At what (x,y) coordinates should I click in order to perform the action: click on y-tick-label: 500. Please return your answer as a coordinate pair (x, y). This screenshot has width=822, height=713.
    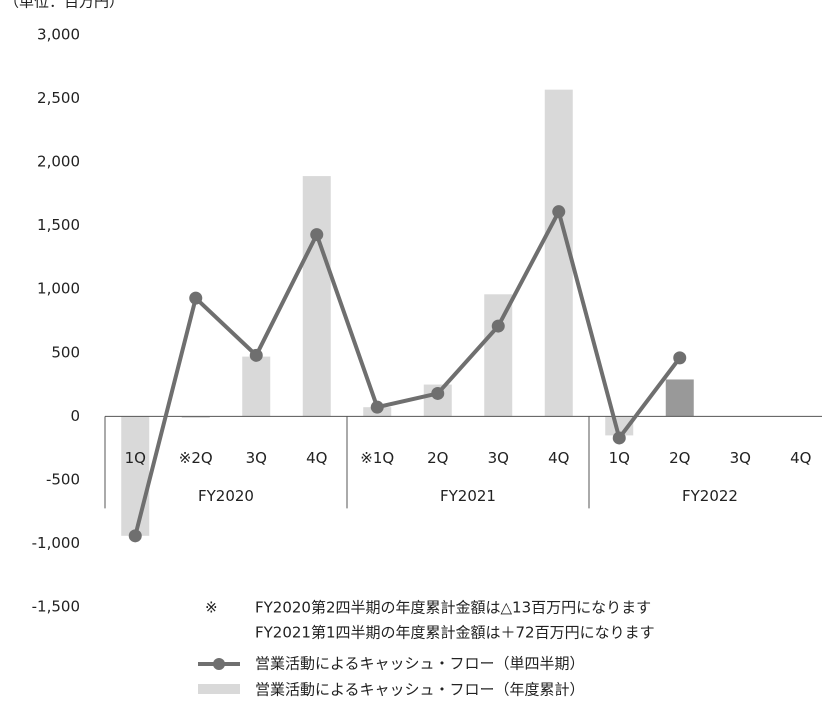
    Looking at the image, I should click on (65, 352).